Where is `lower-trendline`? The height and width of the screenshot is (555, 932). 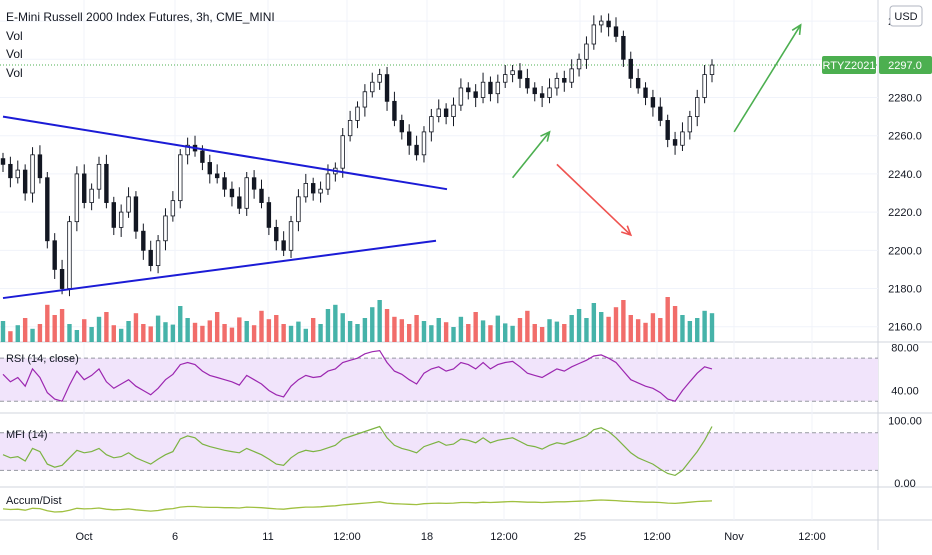 lower-trendline is located at coordinates (219, 269).